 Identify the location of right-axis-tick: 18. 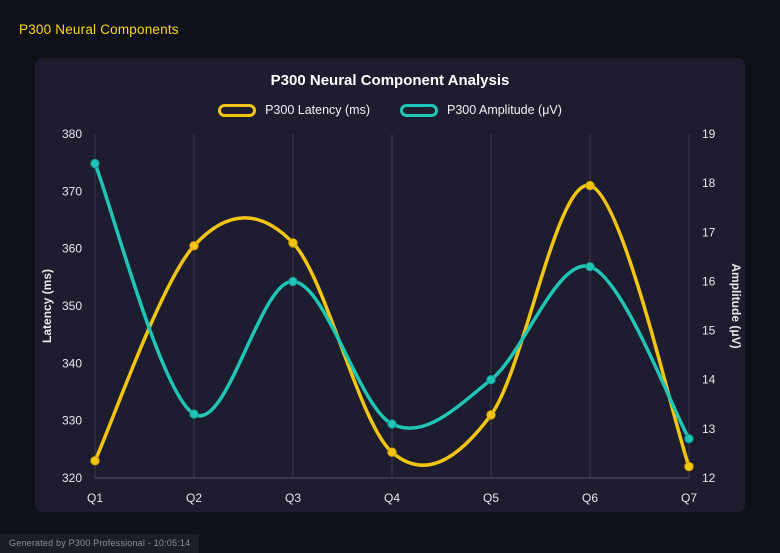
(709, 183).